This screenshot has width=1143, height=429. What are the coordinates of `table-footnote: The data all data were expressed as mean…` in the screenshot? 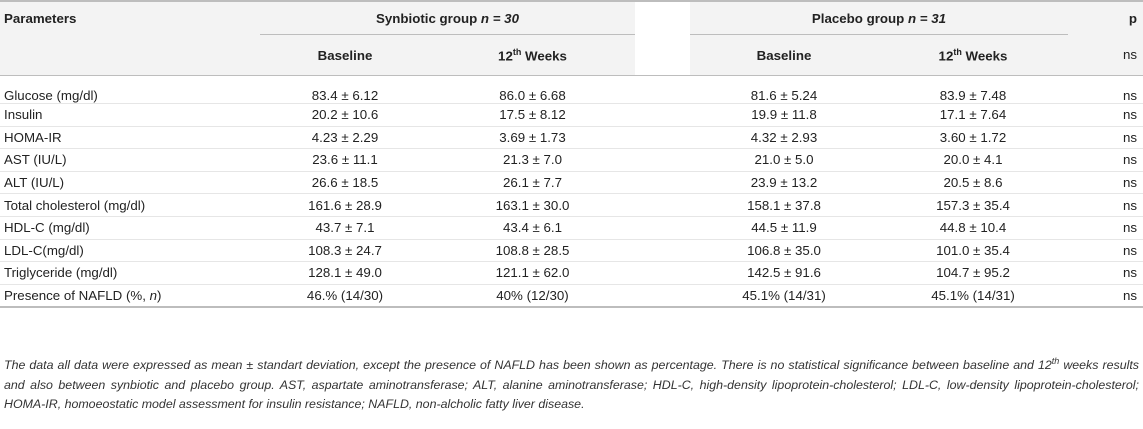 It's located at (571, 383).